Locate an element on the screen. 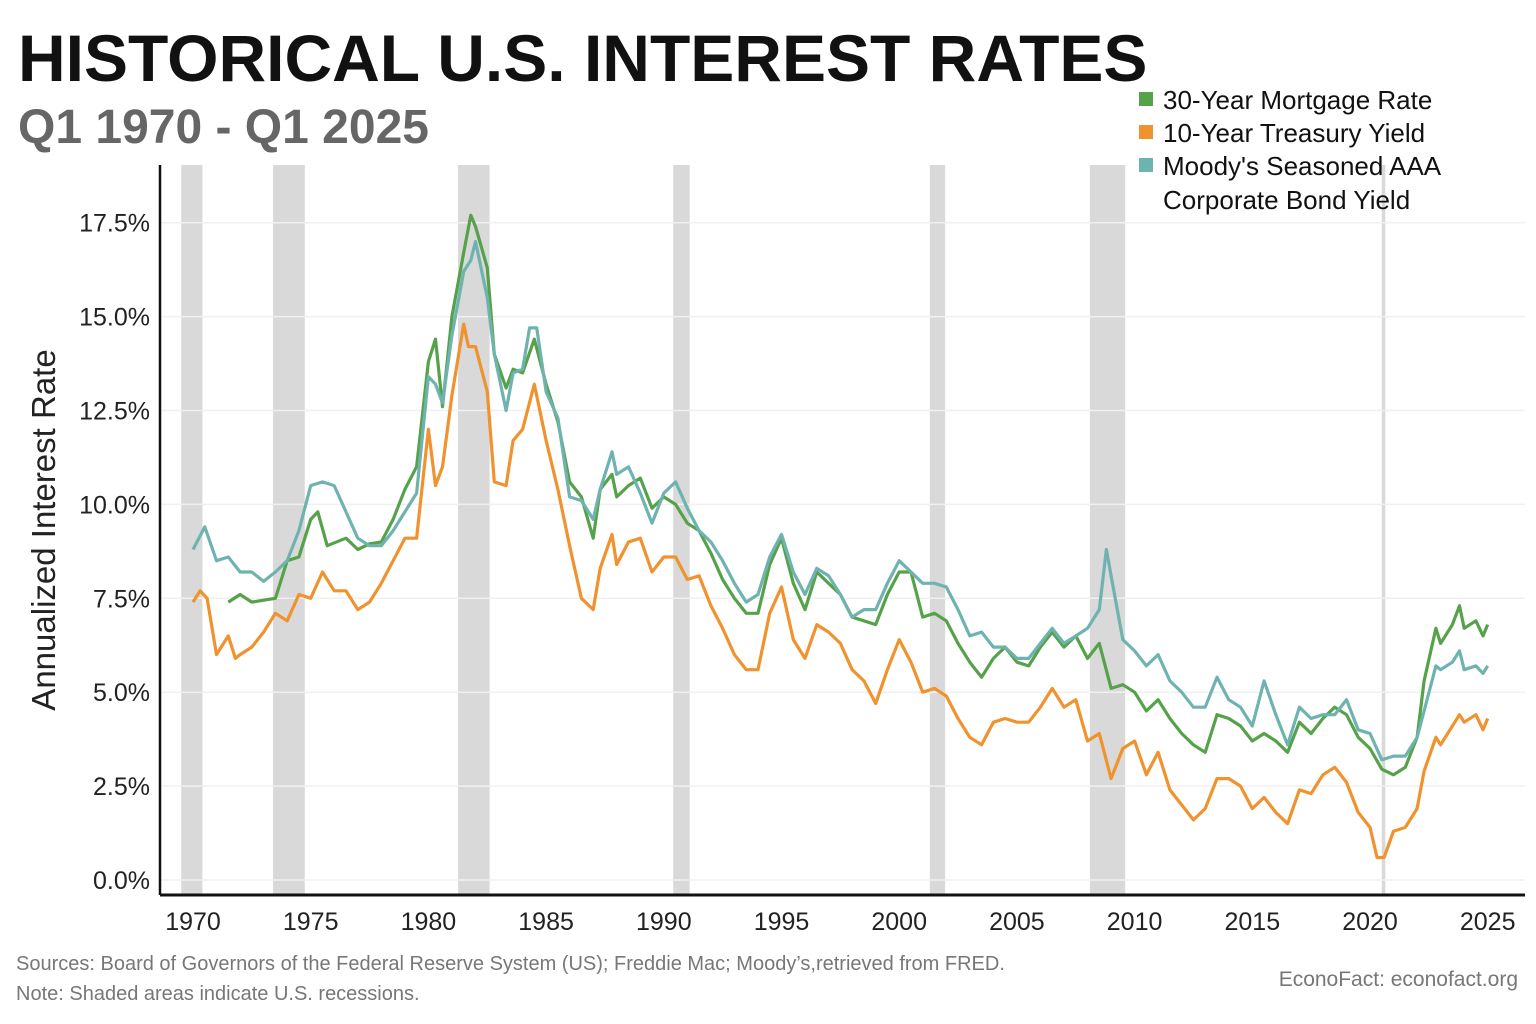 This screenshot has width=1536, height=1024. x-tick-label: 2020 is located at coordinates (1370, 922).